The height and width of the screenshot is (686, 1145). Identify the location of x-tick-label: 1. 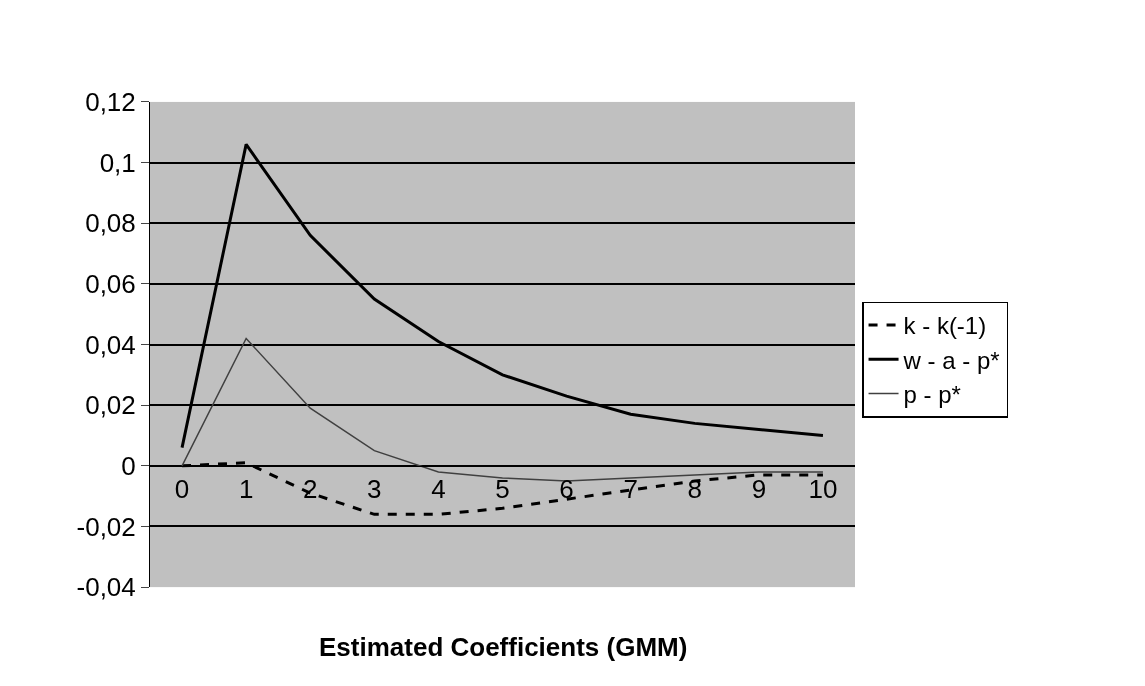
(246, 489).